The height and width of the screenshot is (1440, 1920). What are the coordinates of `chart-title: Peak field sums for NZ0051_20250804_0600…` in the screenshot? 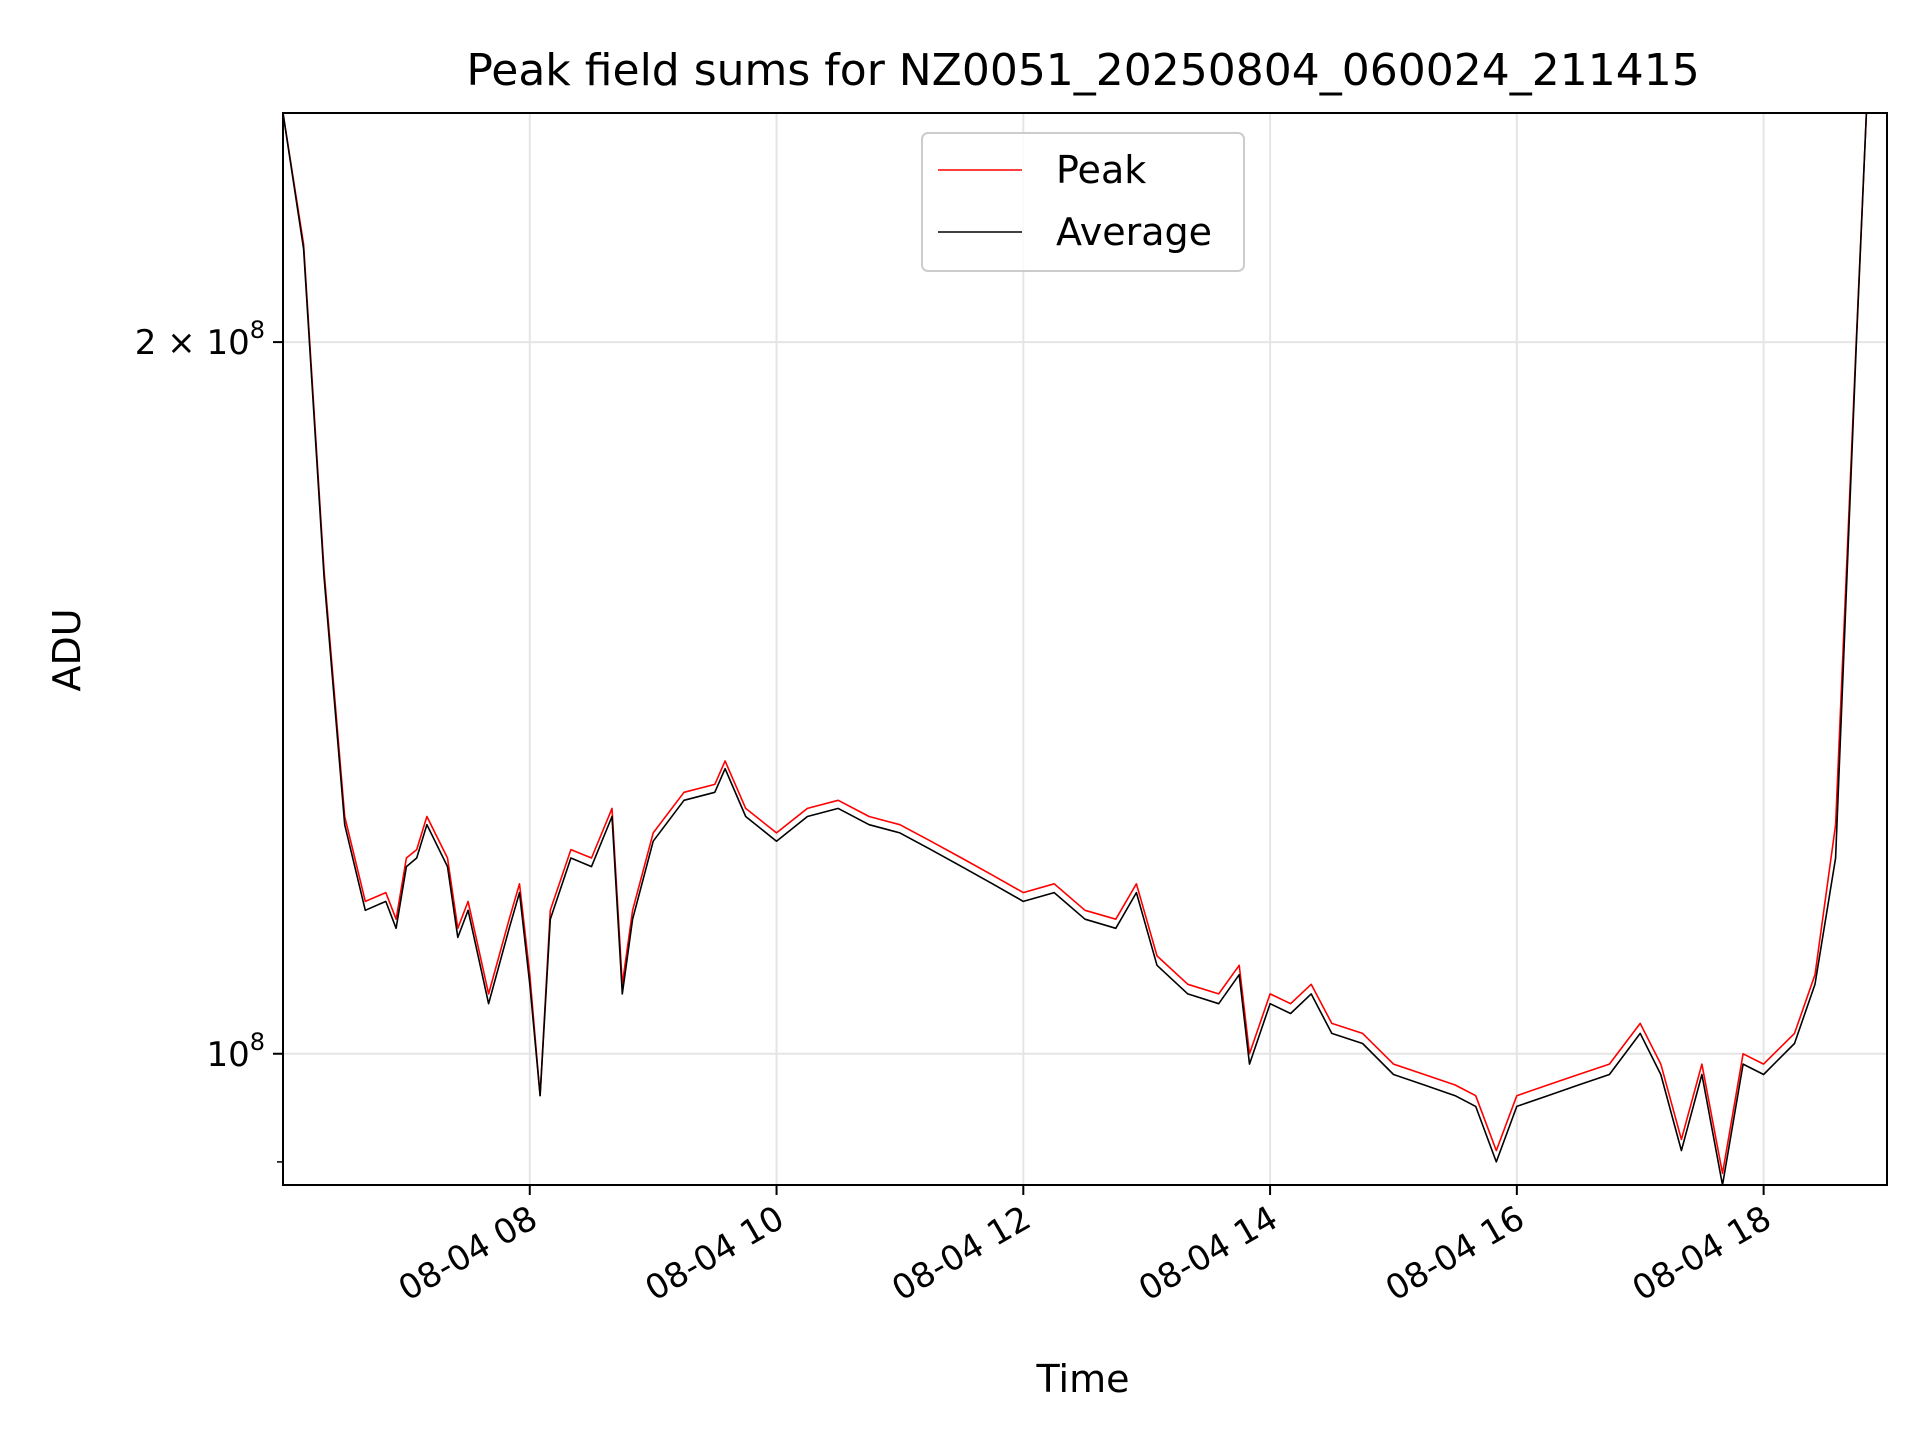 It's located at (1082, 70).